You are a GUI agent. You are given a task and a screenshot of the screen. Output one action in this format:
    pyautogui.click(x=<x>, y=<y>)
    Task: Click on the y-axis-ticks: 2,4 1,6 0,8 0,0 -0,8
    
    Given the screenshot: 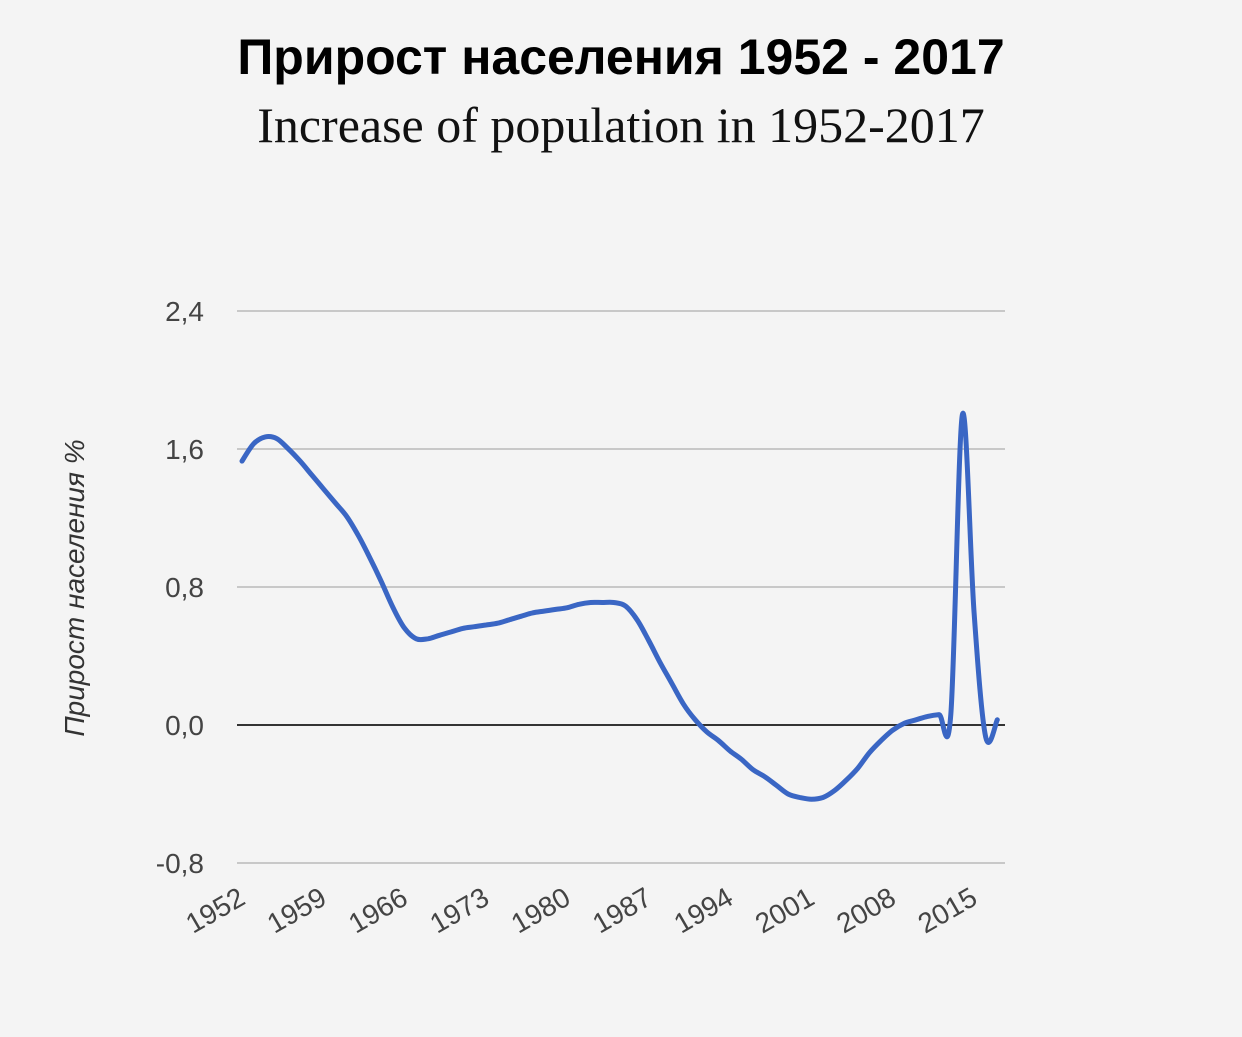 What is the action you would take?
    pyautogui.click(x=180, y=587)
    